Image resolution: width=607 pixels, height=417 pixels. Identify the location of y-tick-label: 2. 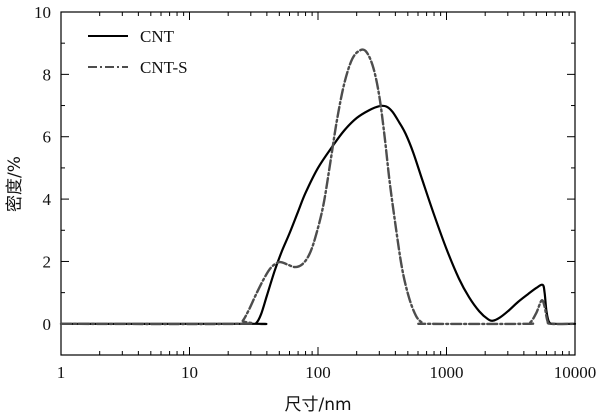
(47, 261).